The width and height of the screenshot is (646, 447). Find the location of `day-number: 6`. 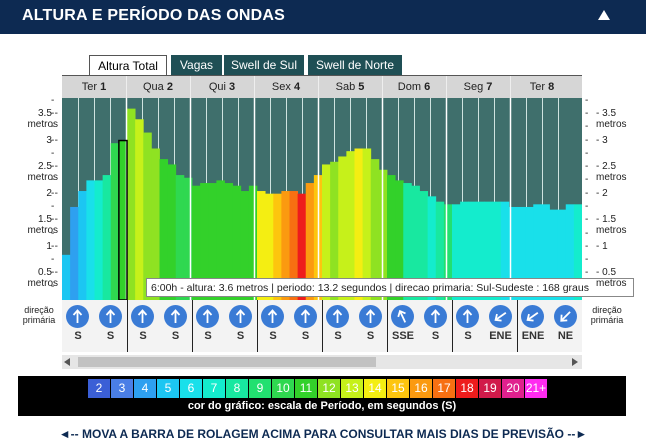

day-number: 6 is located at coordinates (427, 87).